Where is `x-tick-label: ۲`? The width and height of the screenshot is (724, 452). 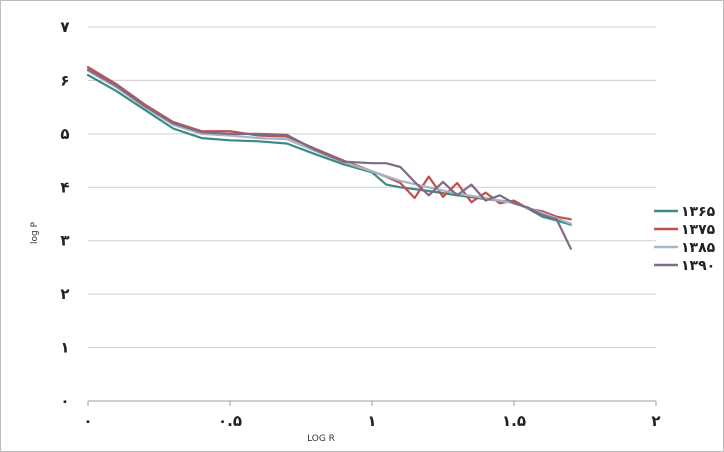 x-tick-label: ۲ is located at coordinates (655, 421).